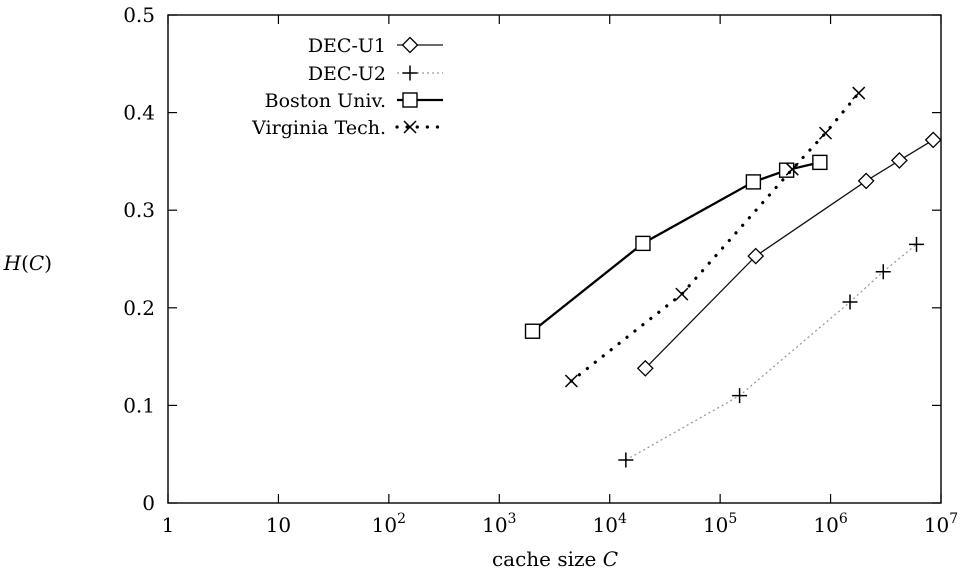 This screenshot has width=970, height=573. Describe the element at coordinates (410, 100) in the screenshot. I see `legend-marker-boston-univ` at that location.